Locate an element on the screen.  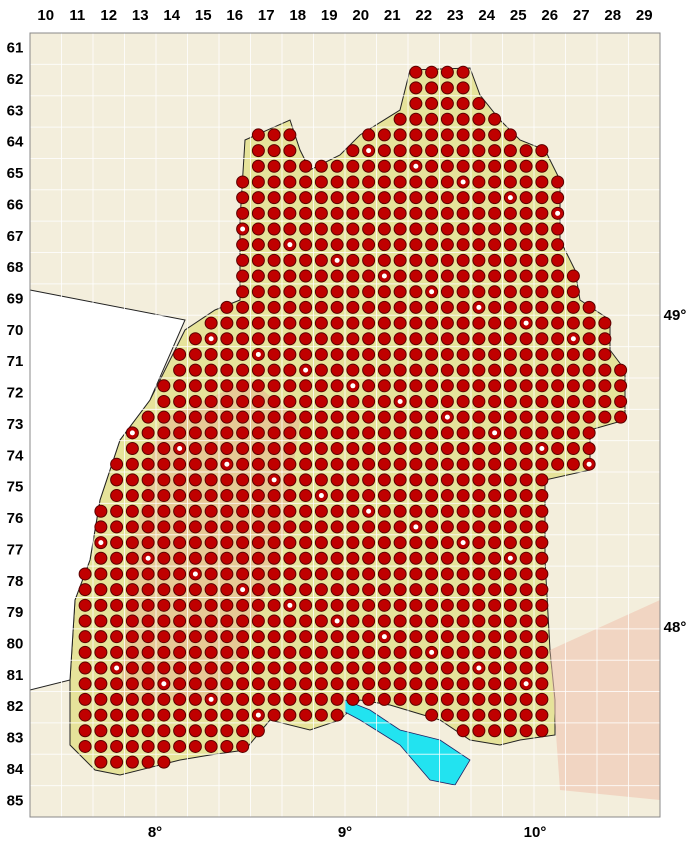
row-label: 78 is located at coordinates (15, 581).